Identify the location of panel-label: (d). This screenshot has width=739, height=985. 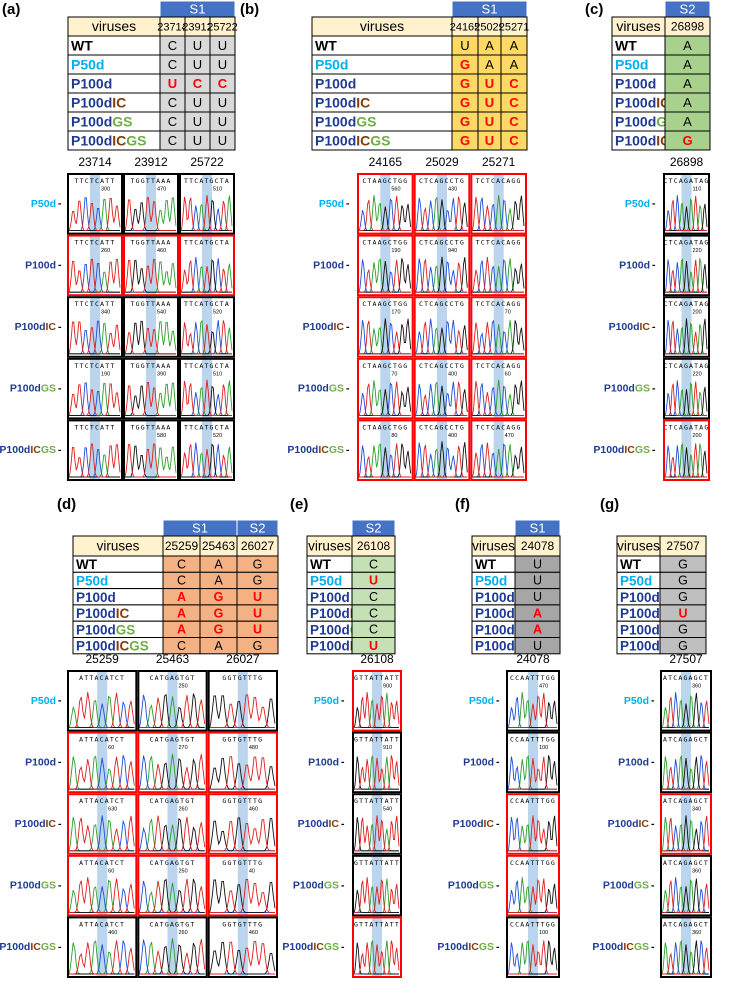
(66, 504).